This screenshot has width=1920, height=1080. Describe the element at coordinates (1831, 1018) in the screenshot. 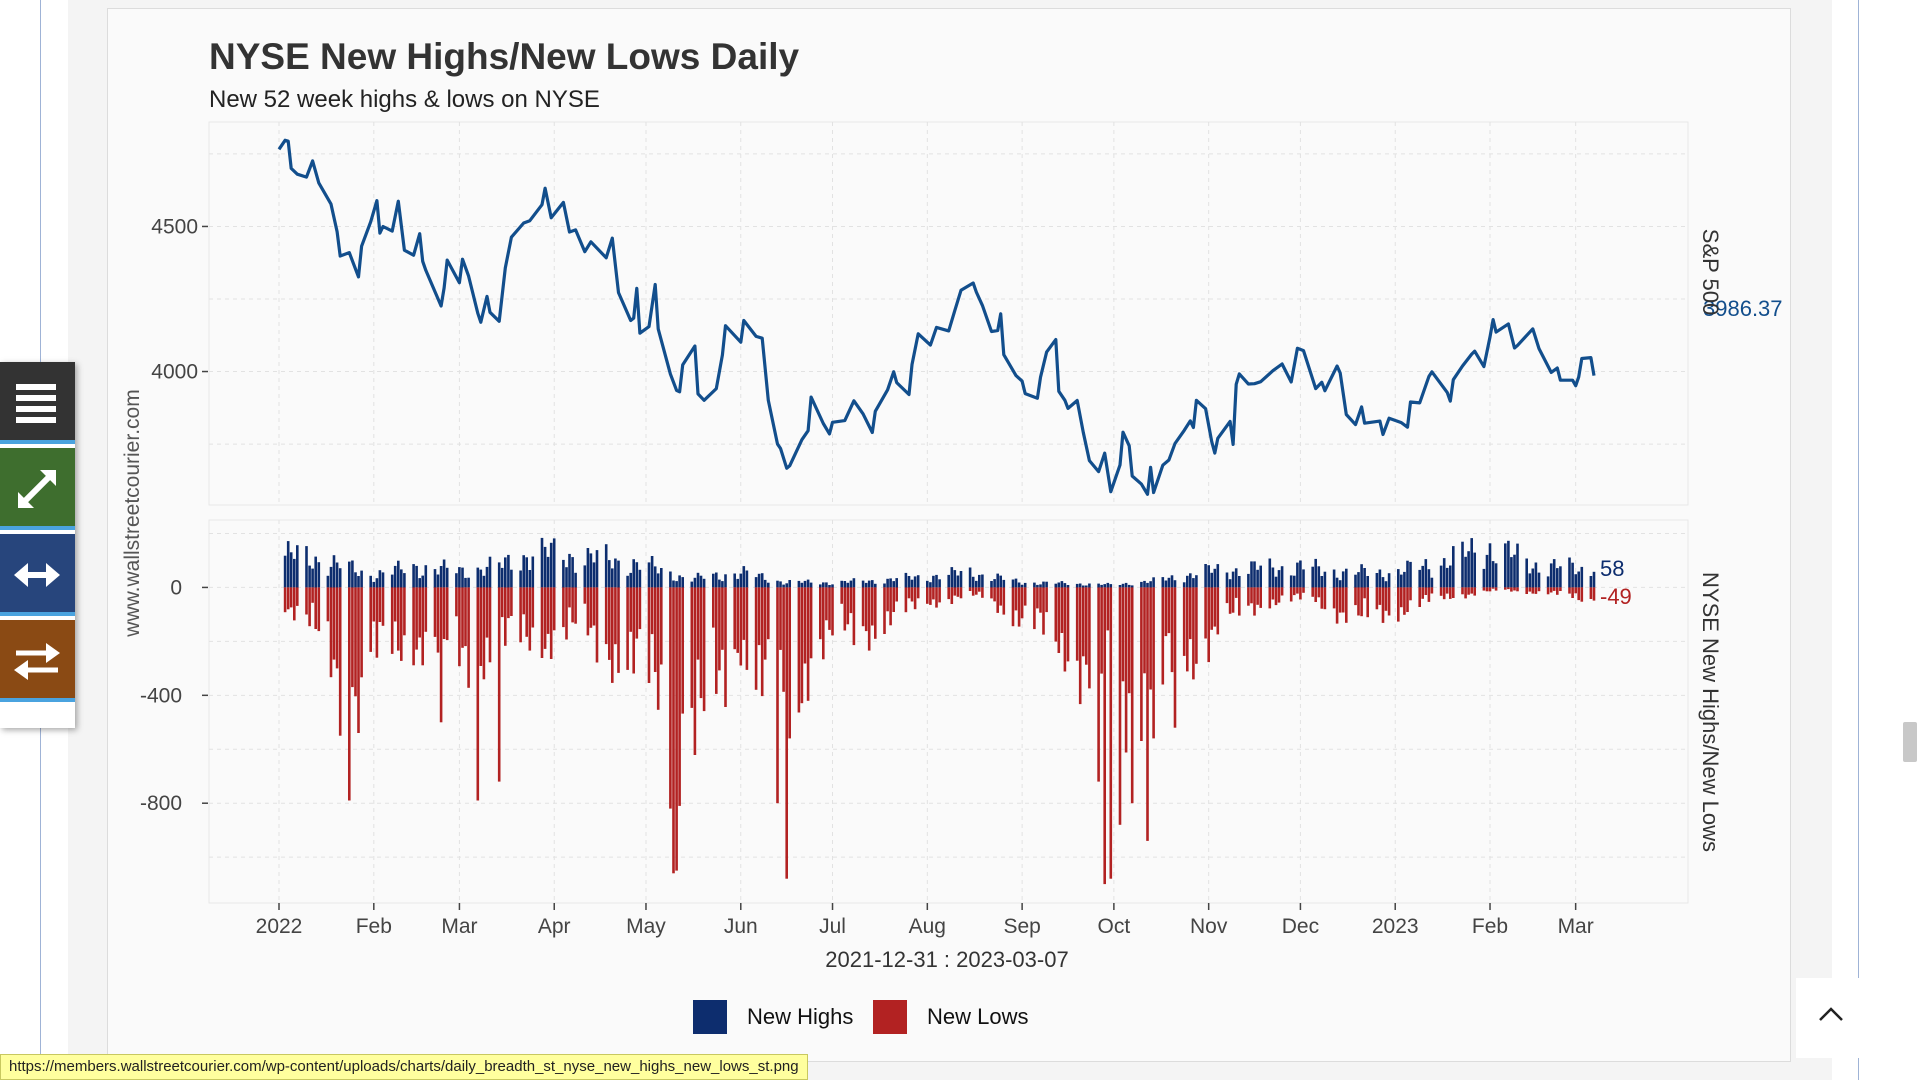

I see `back-to-top-button` at that location.